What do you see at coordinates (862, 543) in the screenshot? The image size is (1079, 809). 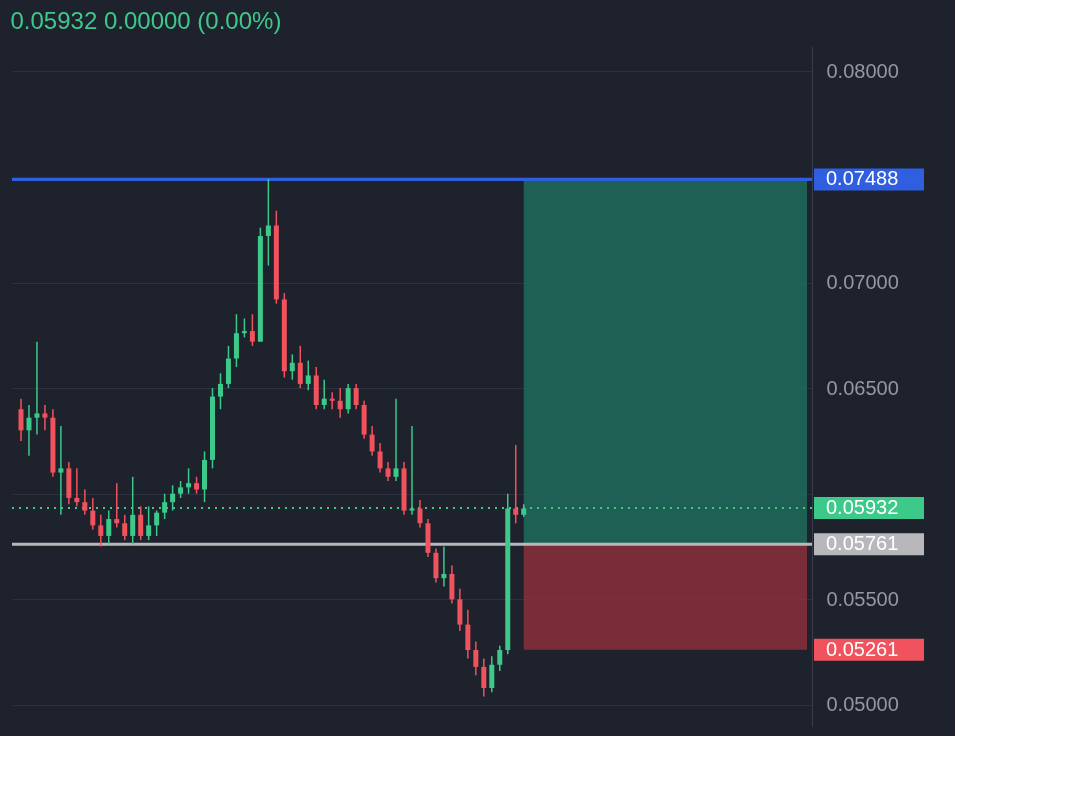 I see `ref-line-label: 0.05761` at bounding box center [862, 543].